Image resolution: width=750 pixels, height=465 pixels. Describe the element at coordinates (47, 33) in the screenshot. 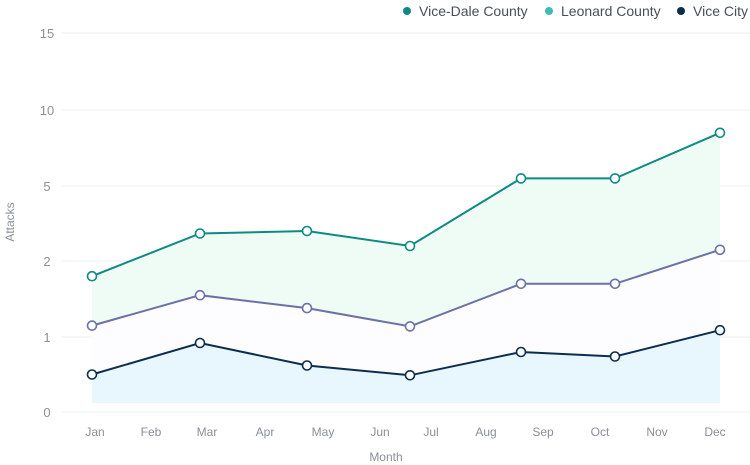

I see `y-tick-label: 15` at that location.